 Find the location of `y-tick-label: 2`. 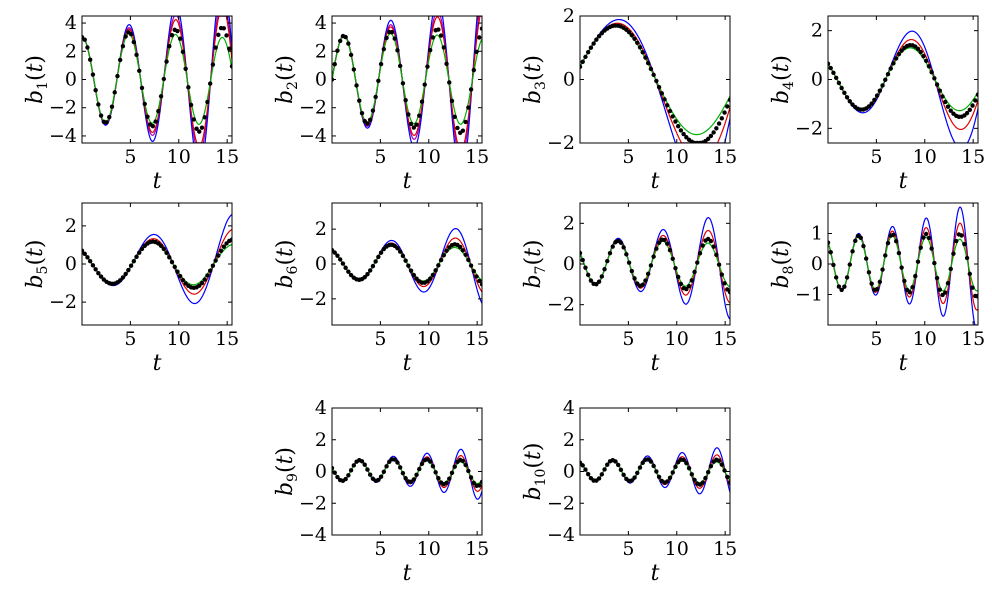

y-tick-label: 2 is located at coordinates (321, 229).